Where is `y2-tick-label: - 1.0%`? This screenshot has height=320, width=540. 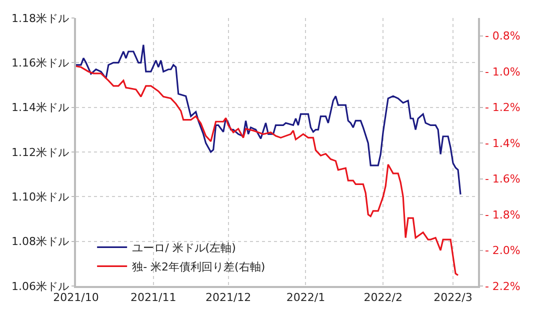
y2-tick-label: - 1.0% is located at coordinates (502, 71).